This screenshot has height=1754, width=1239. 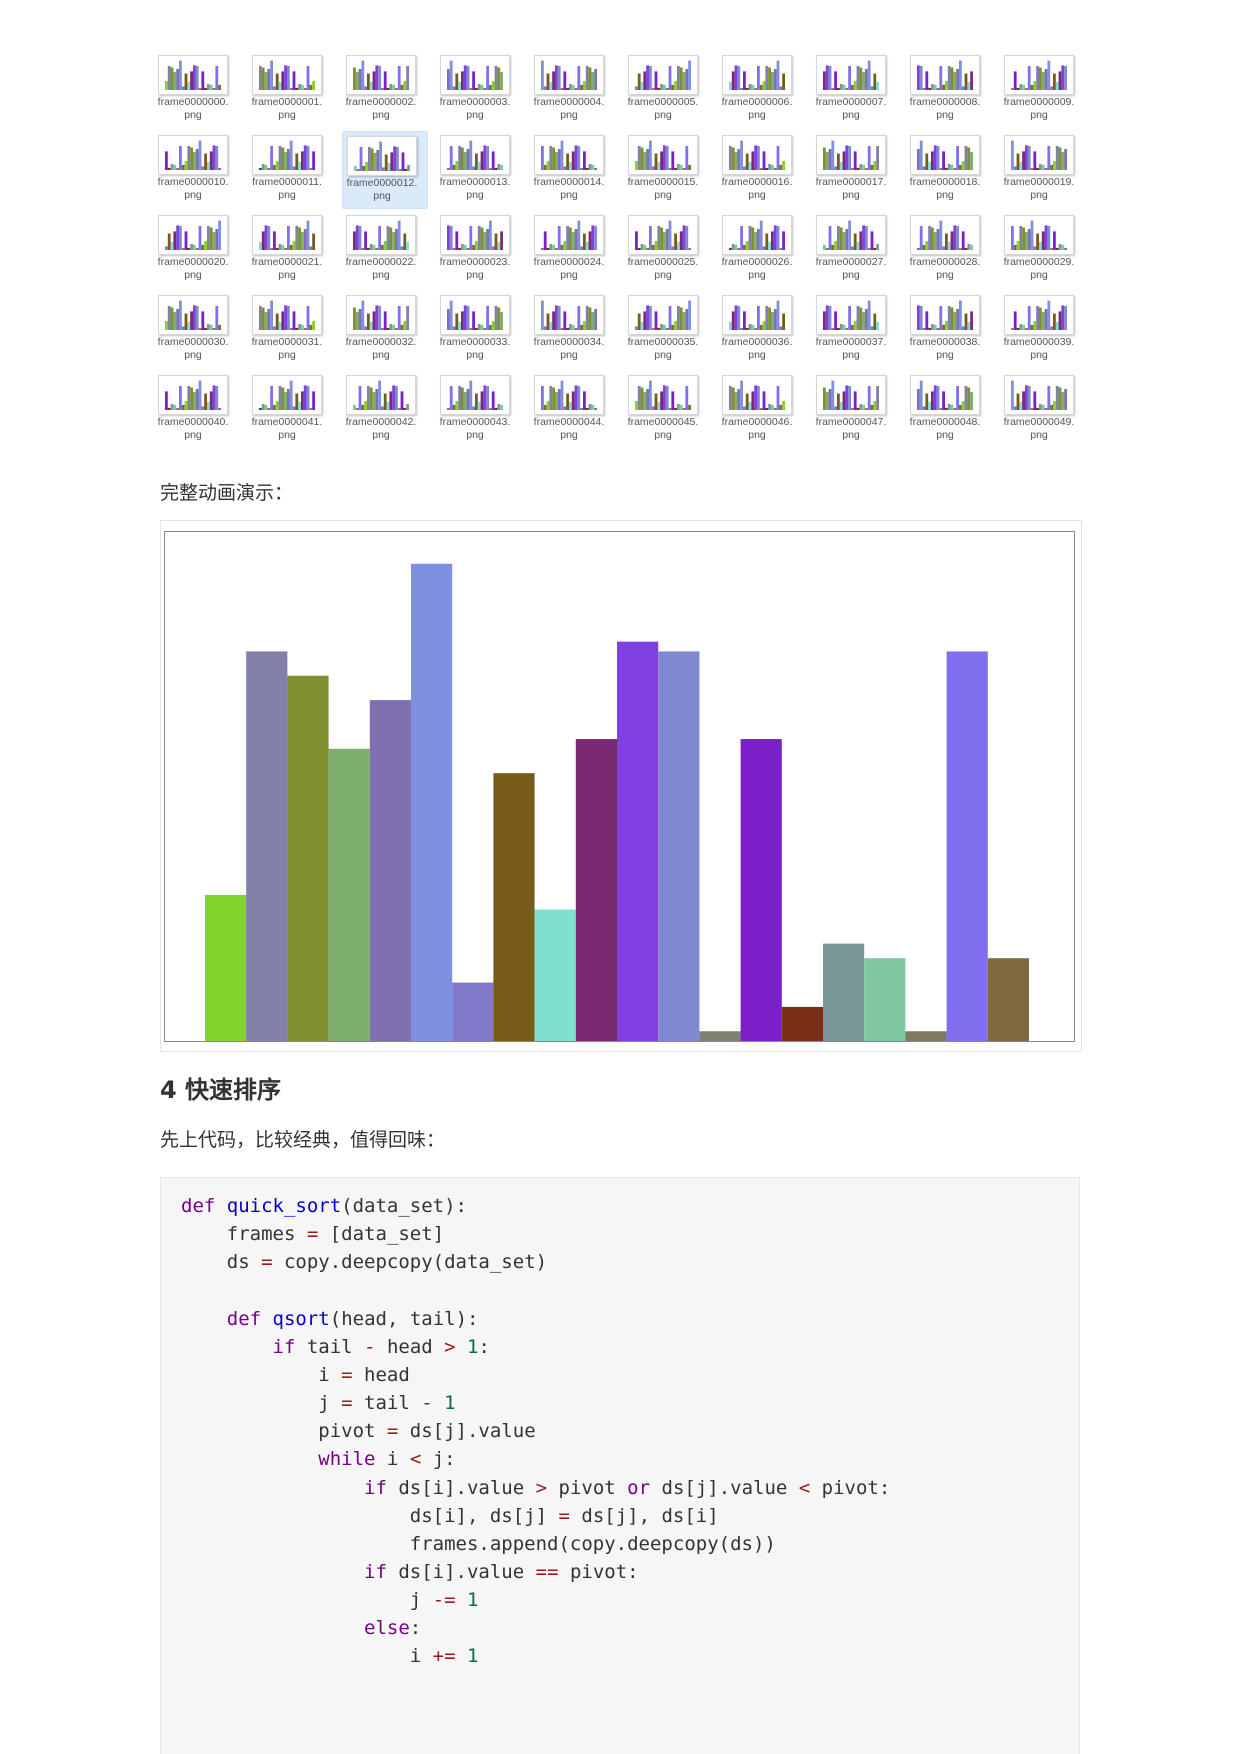 What do you see at coordinates (330, 1600) in the screenshot?
I see `code-line: j -= 1` at bounding box center [330, 1600].